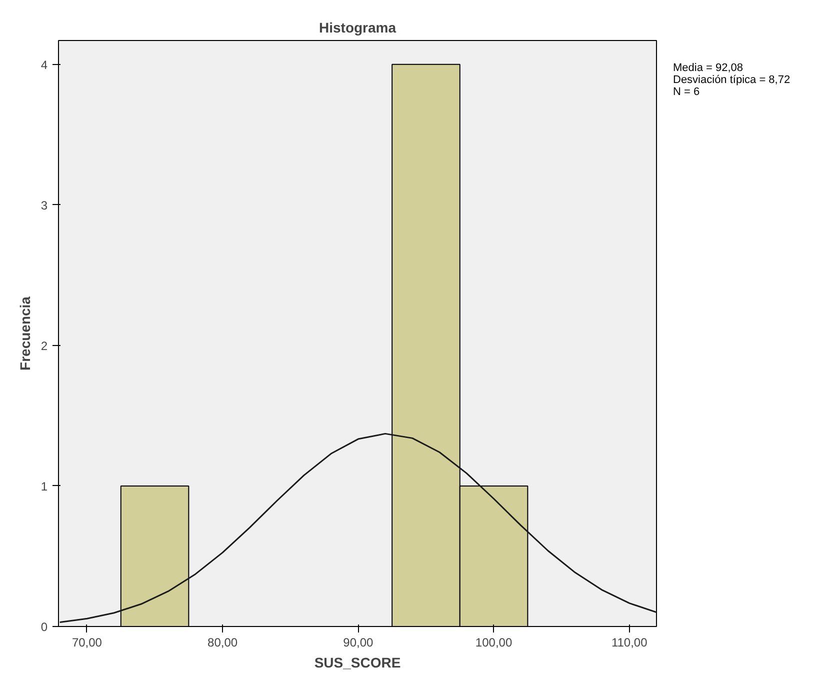 The image size is (831, 686). I want to click on y-tick-label: 3, so click(44, 205).